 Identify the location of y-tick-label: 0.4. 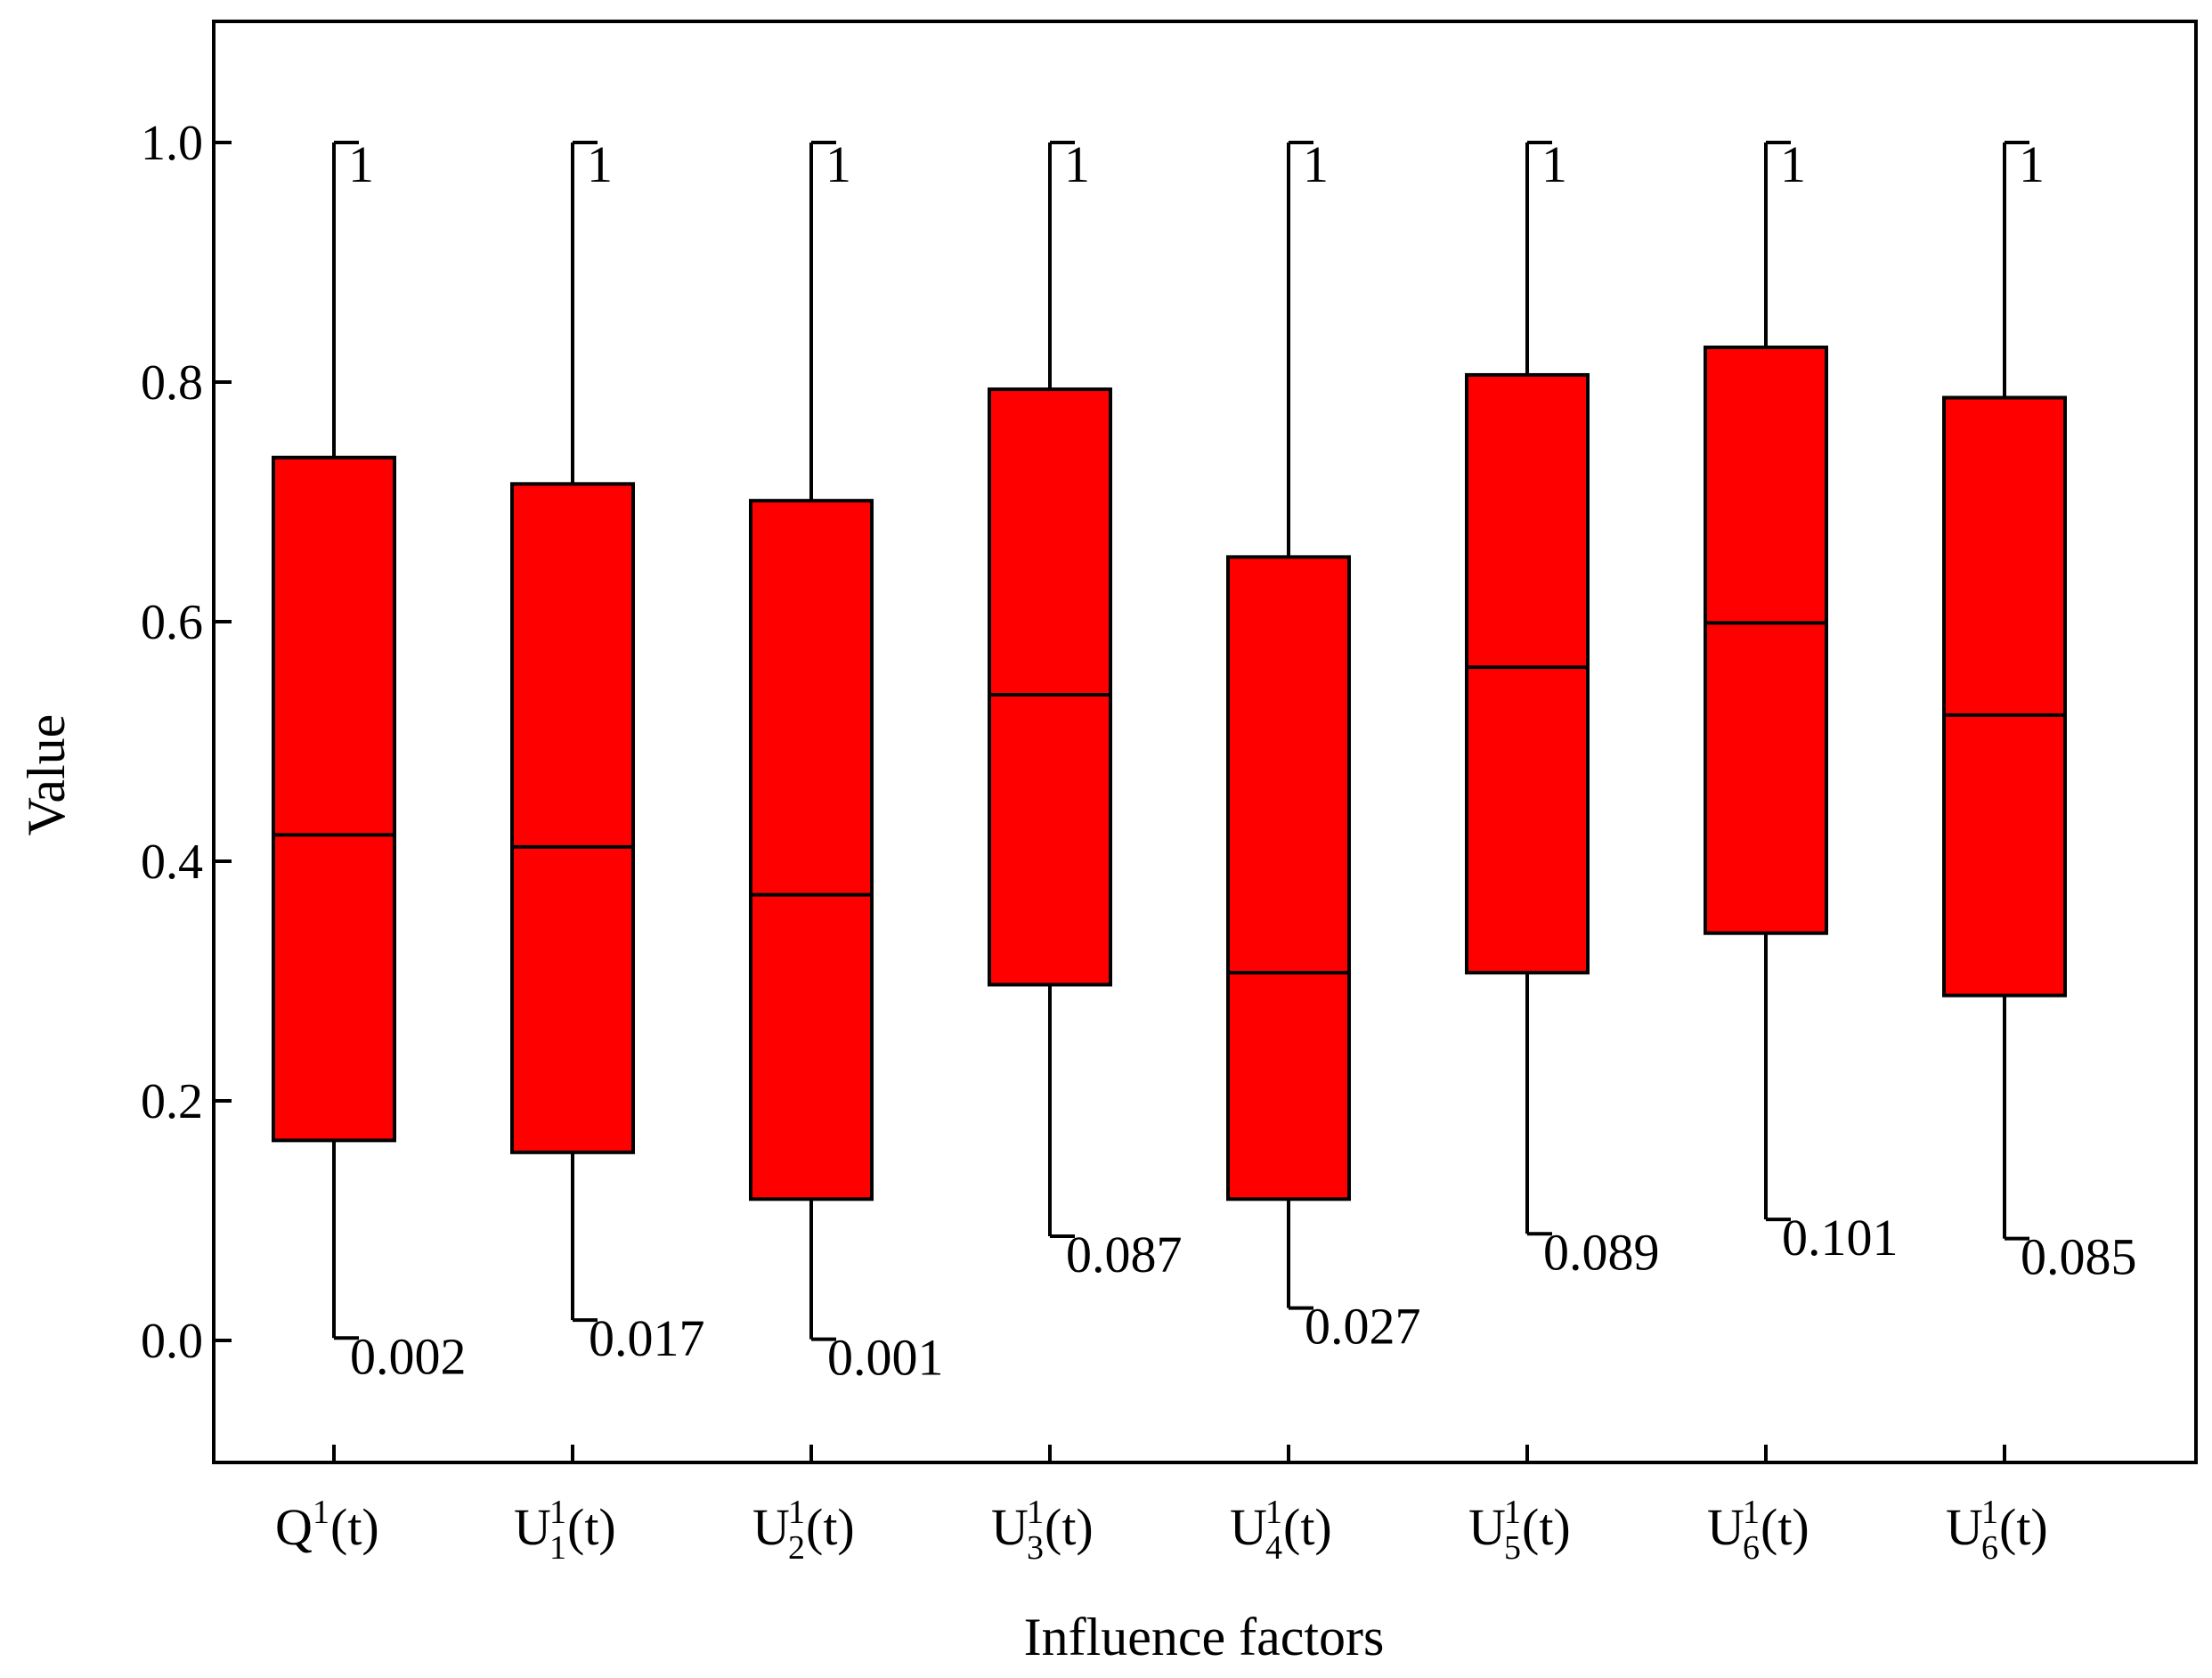
(172, 862).